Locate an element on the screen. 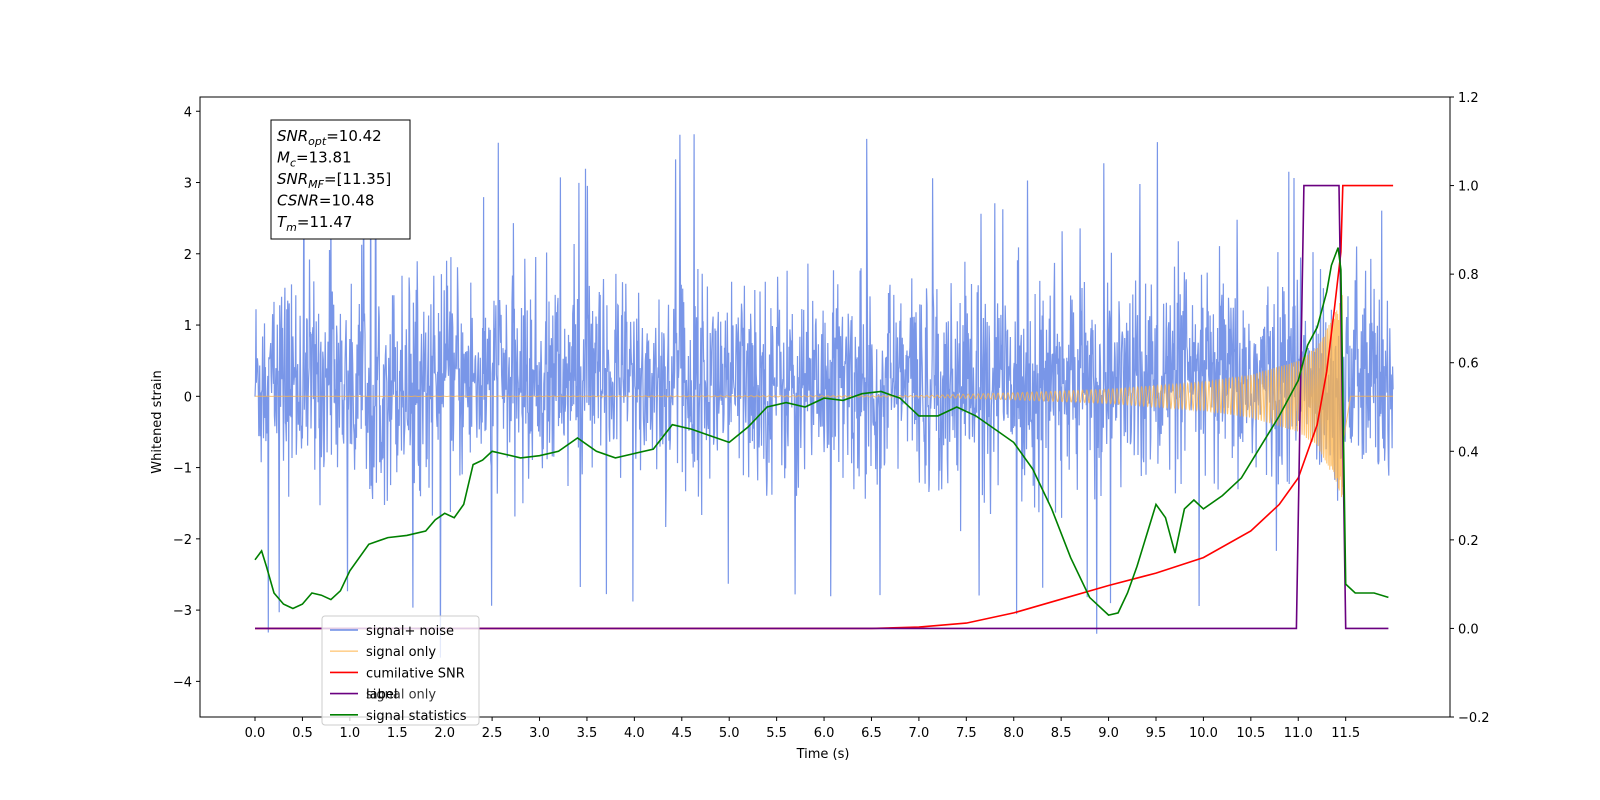 Image resolution: width=1600 pixels, height=800 pixels. x-axis-label: Time (s) is located at coordinates (823, 754).